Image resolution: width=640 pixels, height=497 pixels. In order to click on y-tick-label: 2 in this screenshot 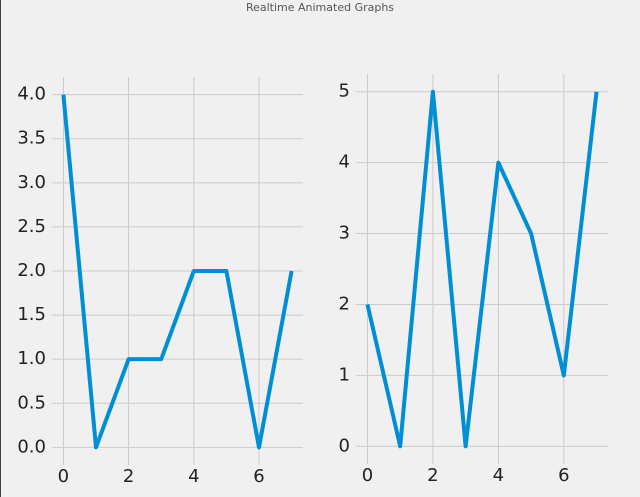, I will do `click(344, 303)`.